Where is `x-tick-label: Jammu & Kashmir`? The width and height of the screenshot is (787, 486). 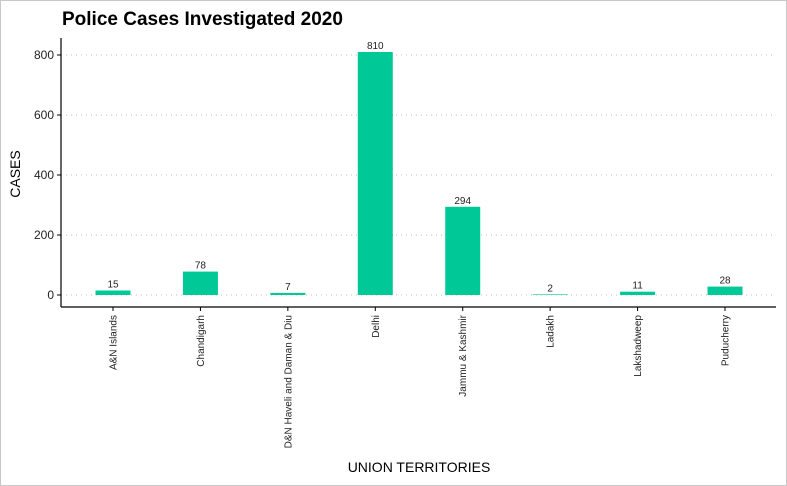
x-tick-label: Jammu & Kashmir is located at coordinates (463, 355).